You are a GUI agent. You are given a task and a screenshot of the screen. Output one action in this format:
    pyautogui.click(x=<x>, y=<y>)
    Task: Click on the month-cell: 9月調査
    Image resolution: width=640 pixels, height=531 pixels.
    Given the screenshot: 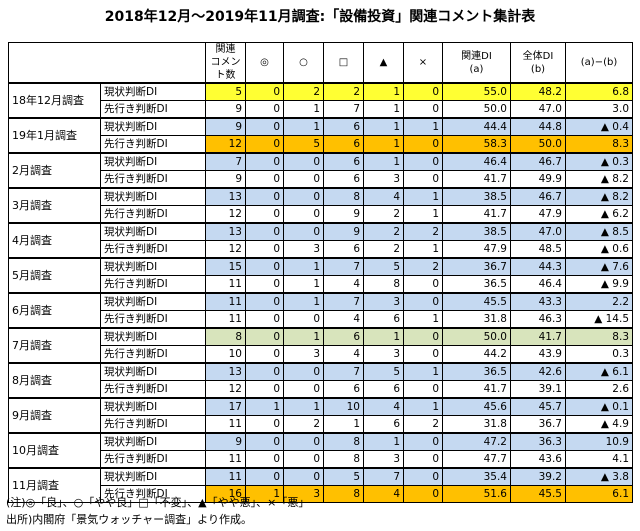 What is the action you would take?
    pyautogui.click(x=54, y=415)
    